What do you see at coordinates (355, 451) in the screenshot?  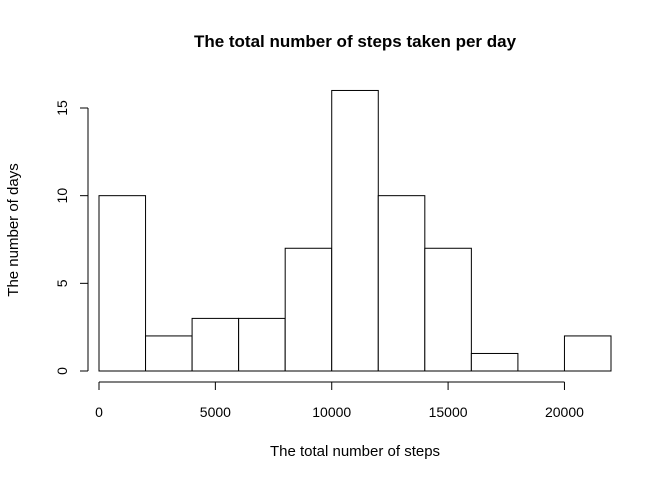 I see `x-axis-label: The total number of steps` at bounding box center [355, 451].